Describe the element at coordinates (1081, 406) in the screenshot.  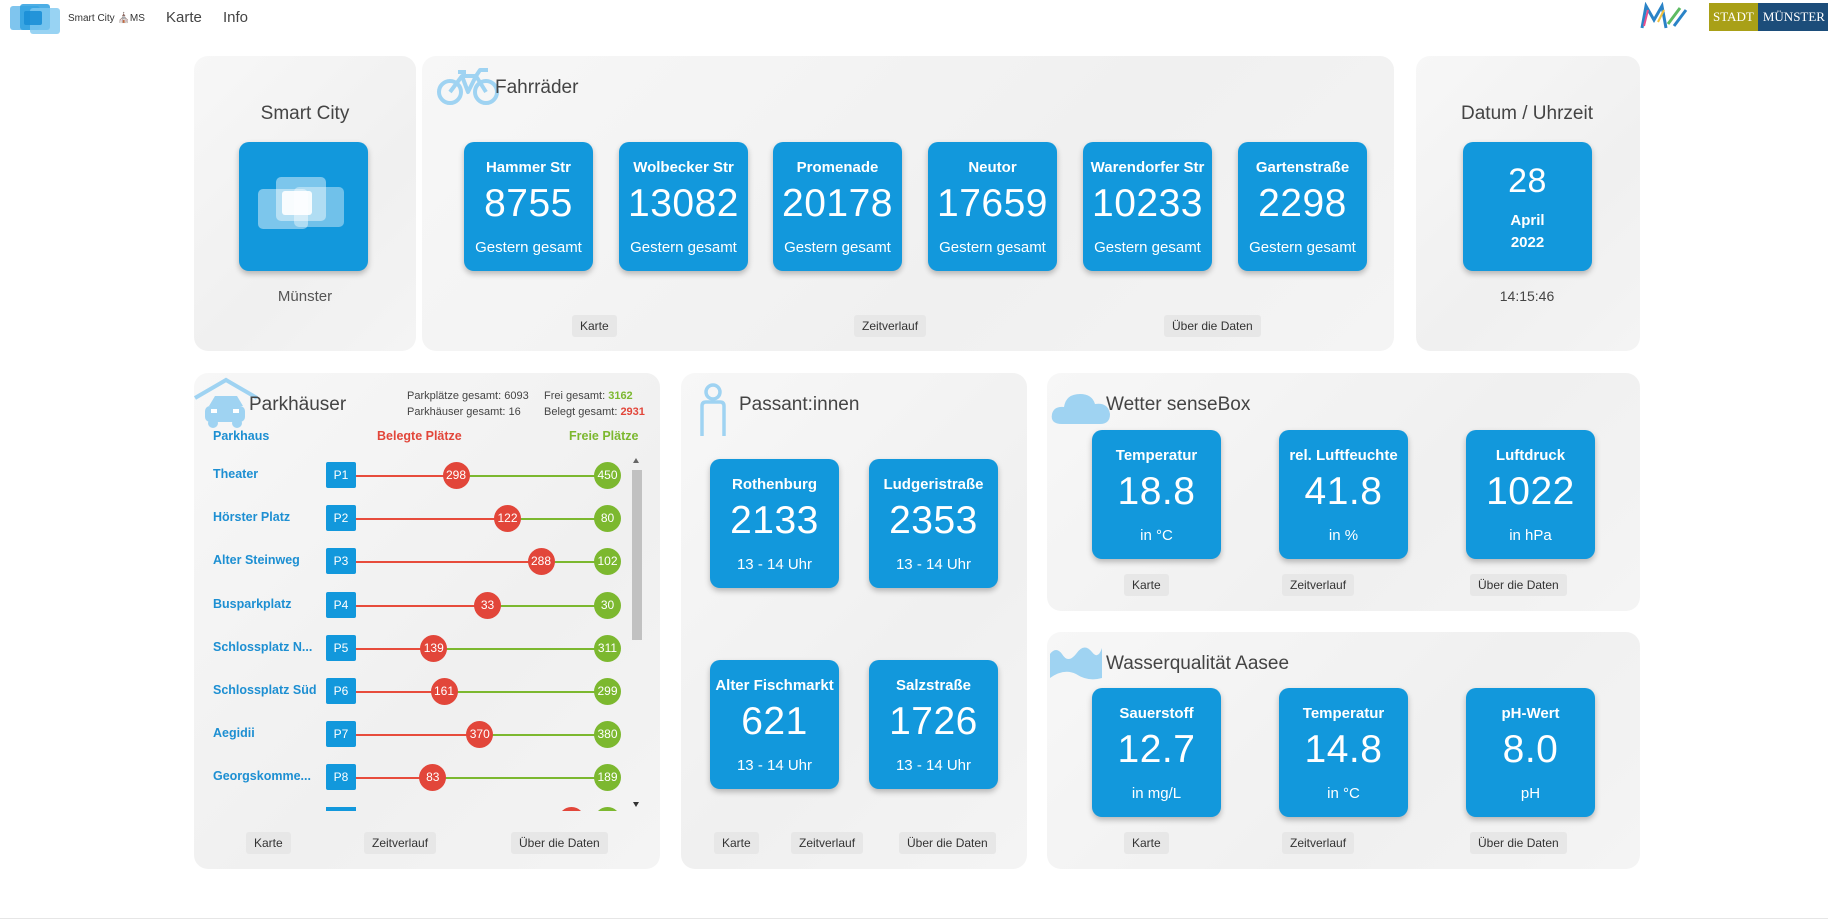
I see `cloud-icon` at that location.